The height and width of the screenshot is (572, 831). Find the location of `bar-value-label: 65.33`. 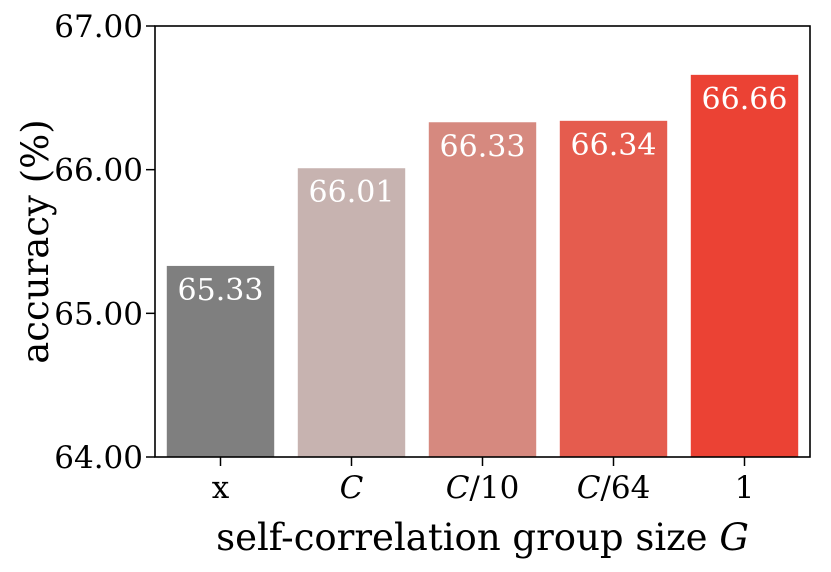

bar-value-label: 65.33 is located at coordinates (221, 290).